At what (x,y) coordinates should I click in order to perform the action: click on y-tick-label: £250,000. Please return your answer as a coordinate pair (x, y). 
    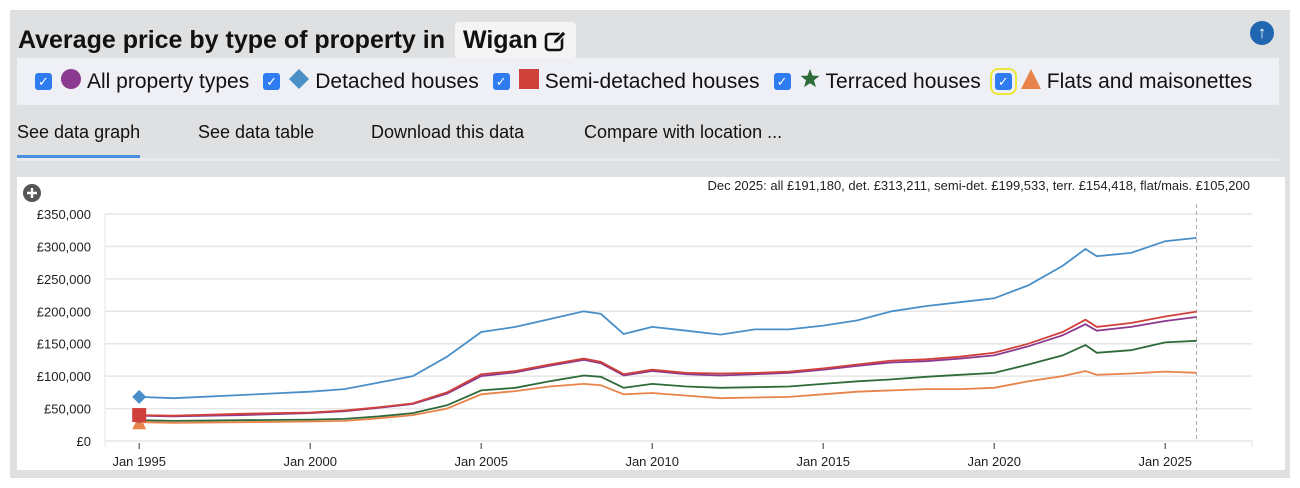
    Looking at the image, I should click on (64, 279).